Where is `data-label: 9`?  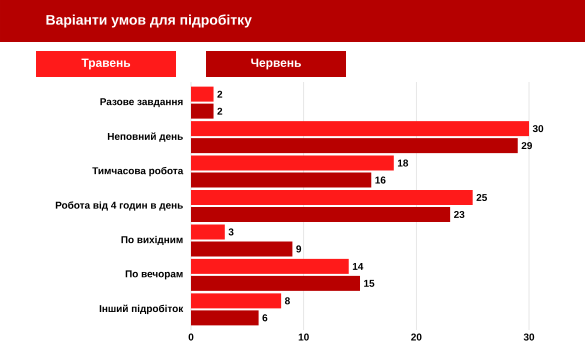
data-label: 9 is located at coordinates (299, 248).